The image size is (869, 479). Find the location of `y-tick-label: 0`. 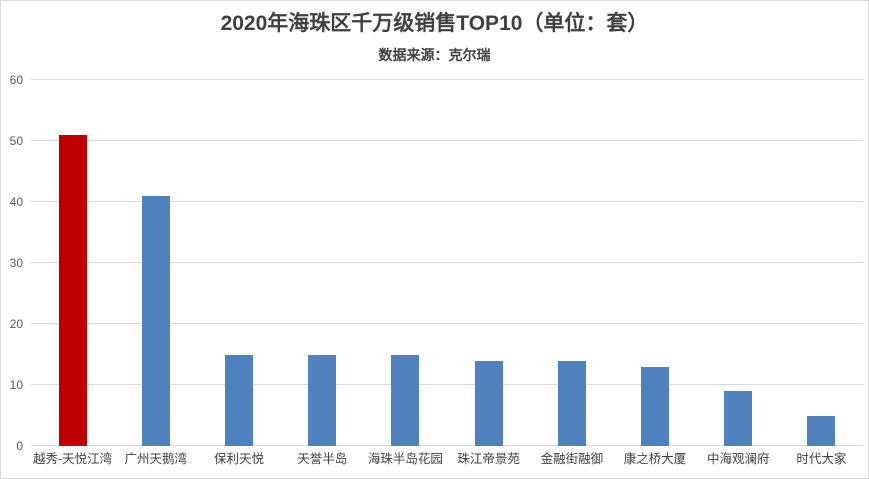

y-tick-label: 0 is located at coordinates (19, 446).